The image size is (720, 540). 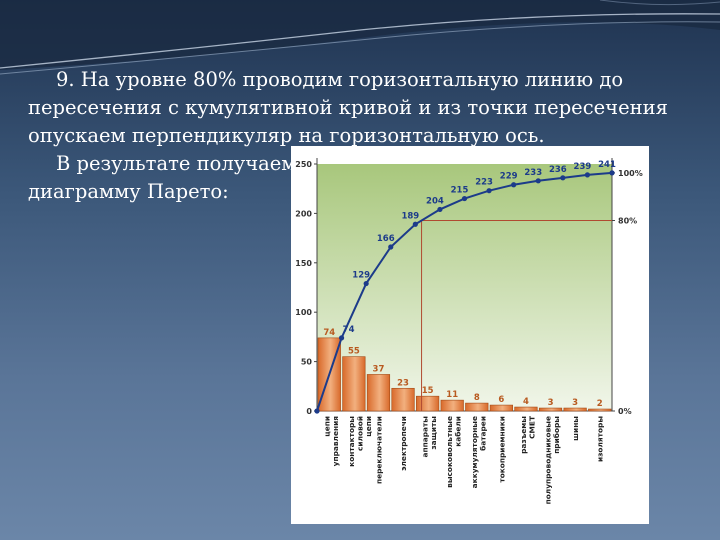 I want to click on bar-value-label: 37, so click(x=379, y=369).